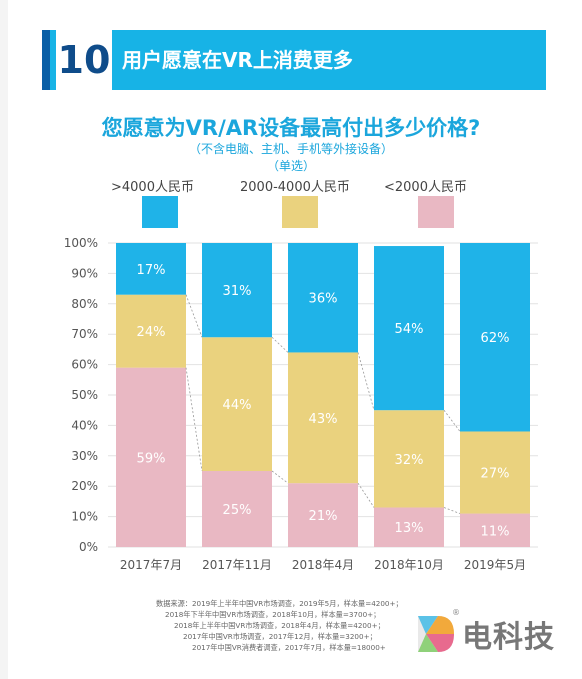  Describe the element at coordinates (84, 486) in the screenshot. I see `y-tick-label: 20%` at that location.